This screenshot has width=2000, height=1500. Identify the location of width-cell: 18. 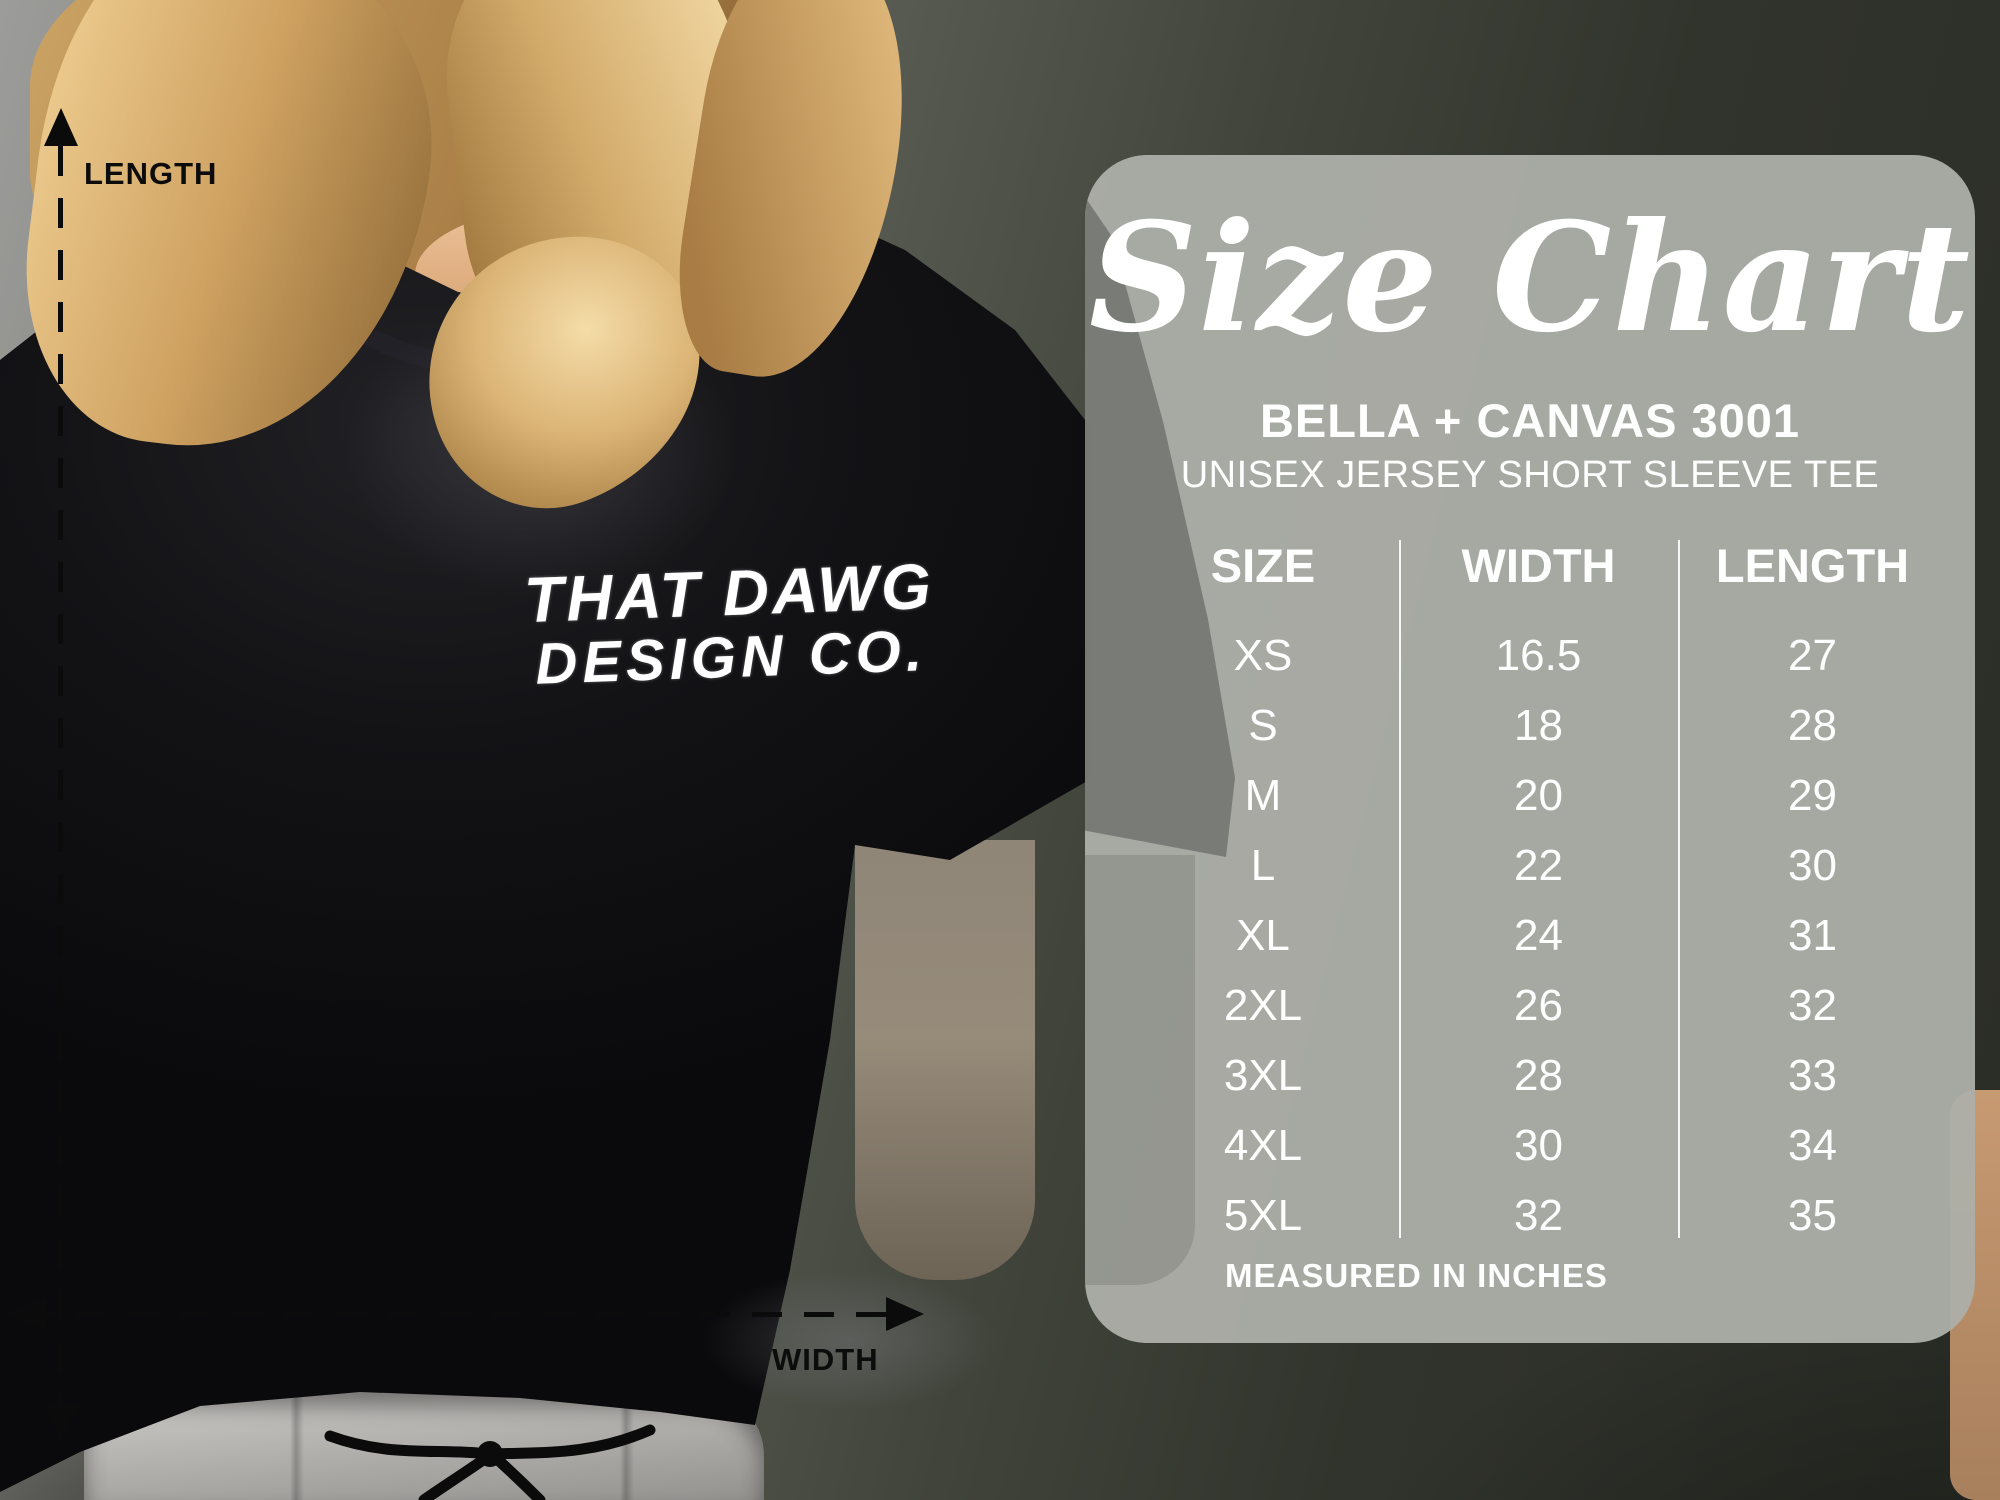
(1538, 725).